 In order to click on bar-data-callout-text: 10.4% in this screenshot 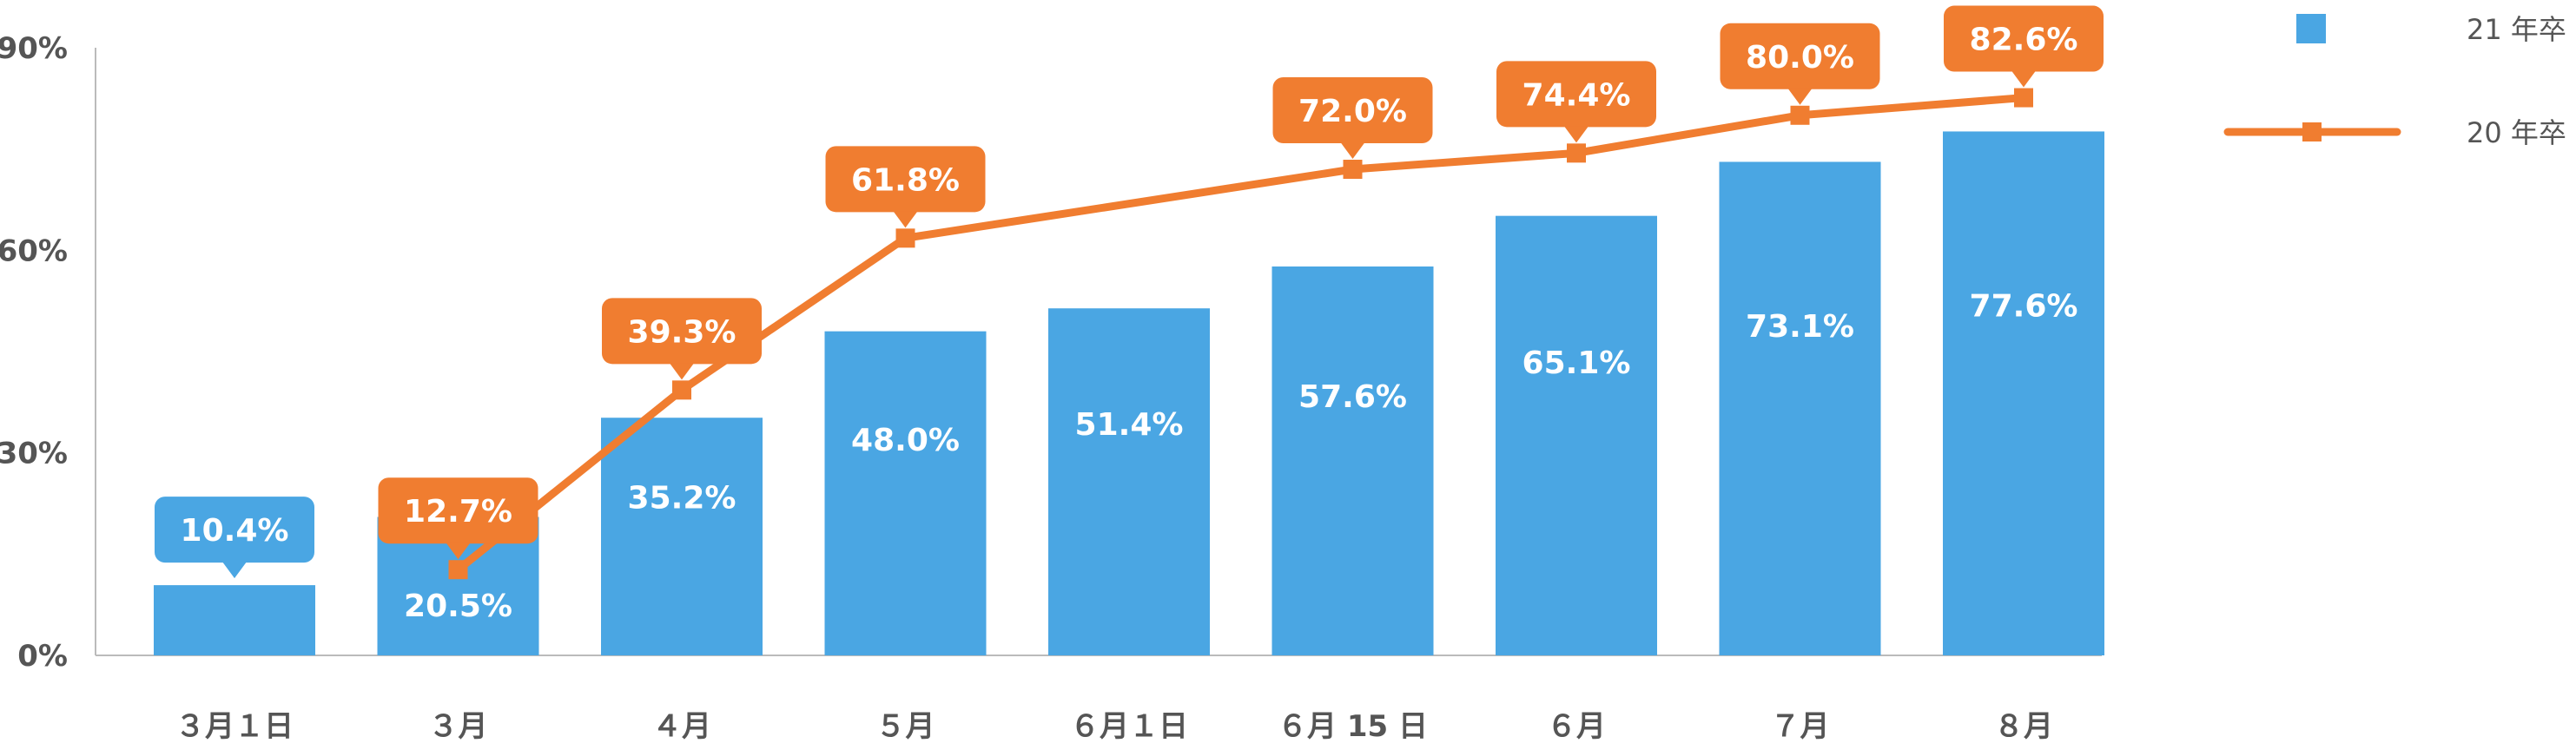, I will do `click(235, 531)`.